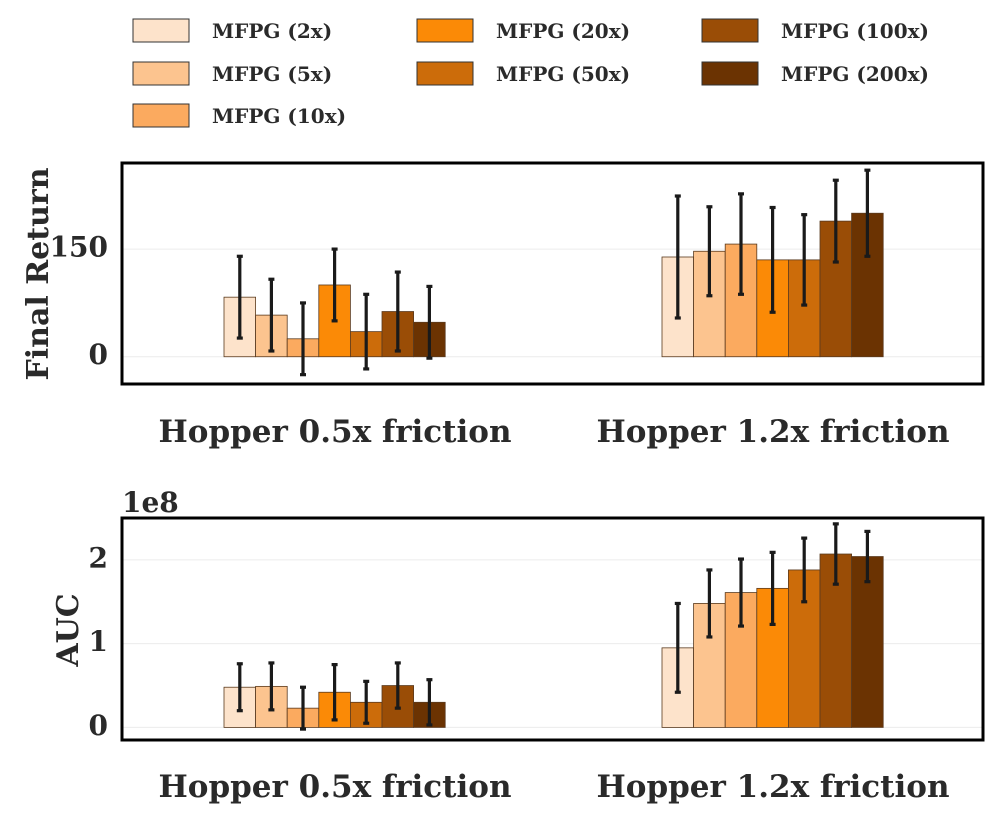  What do you see at coordinates (98, 641) in the screenshot?
I see `y-tick-label: 1` at bounding box center [98, 641].